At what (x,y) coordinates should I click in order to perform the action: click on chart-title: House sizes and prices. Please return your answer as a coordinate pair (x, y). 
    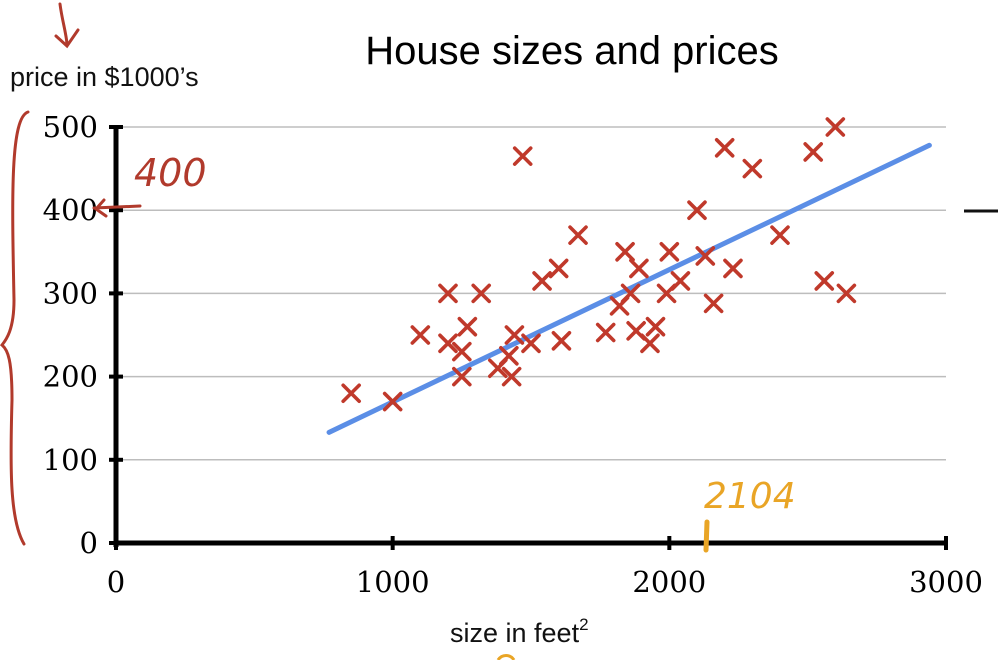
    Looking at the image, I should click on (572, 51).